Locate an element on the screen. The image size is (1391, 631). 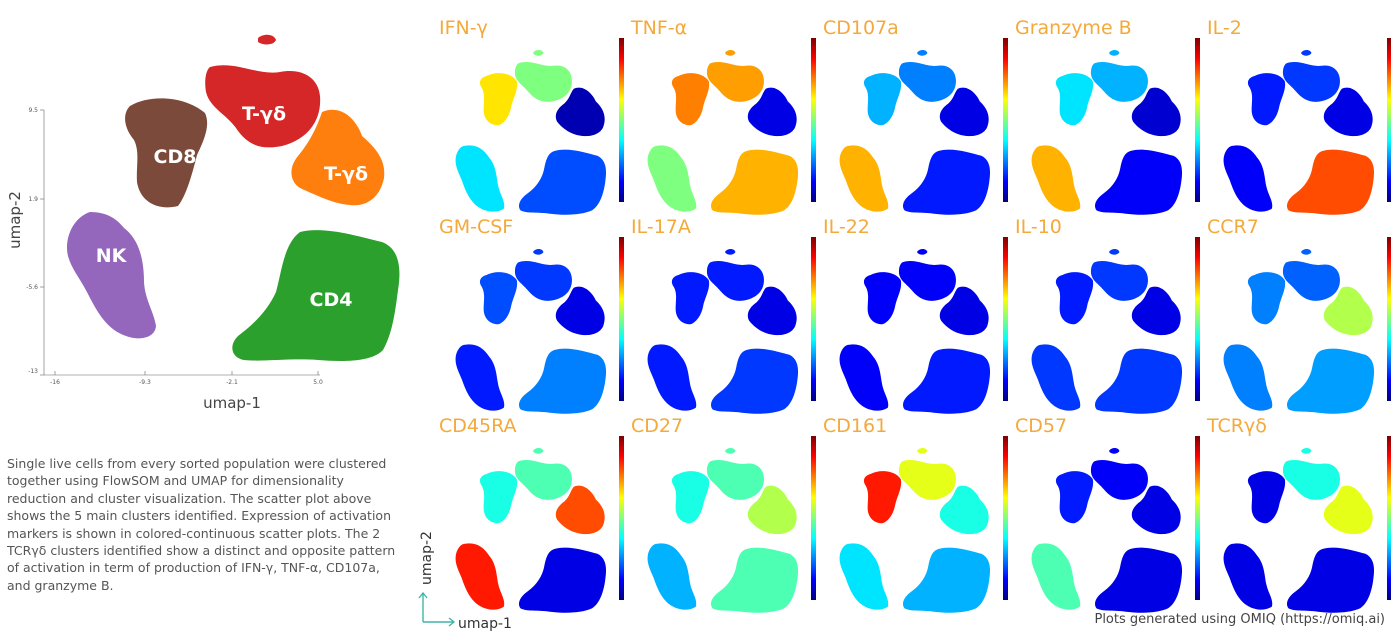
x-axis: -16 -9.3 -2.1 5.0 is located at coordinates (183, 378).